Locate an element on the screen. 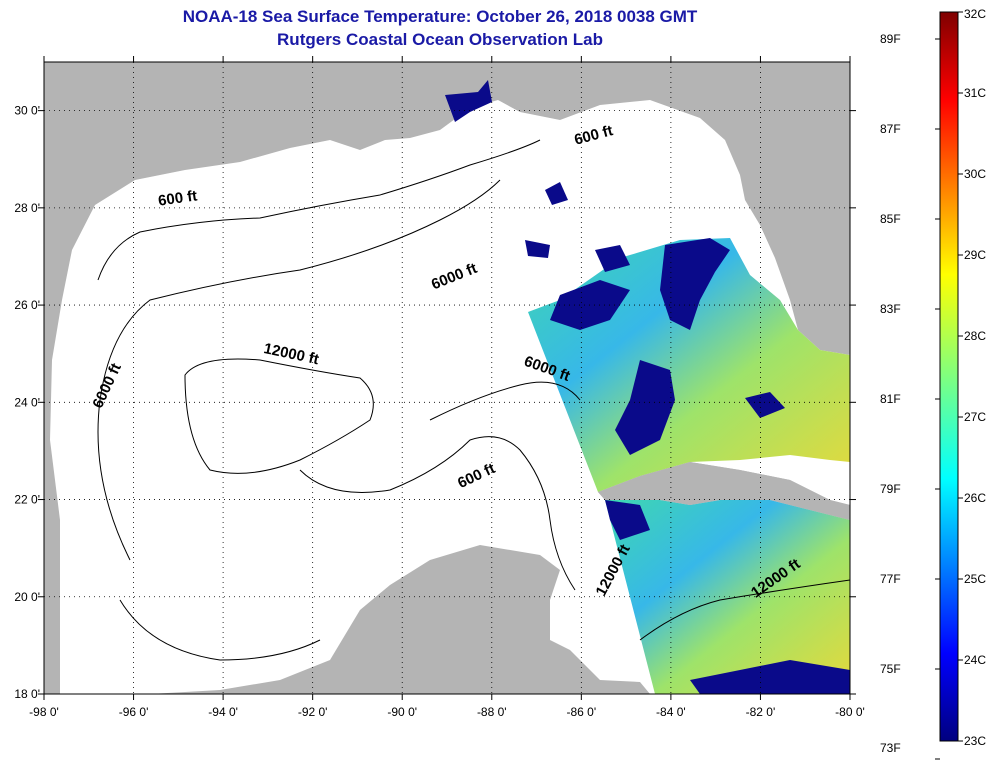  contour-12000ft-south is located at coordinates (744, 610).